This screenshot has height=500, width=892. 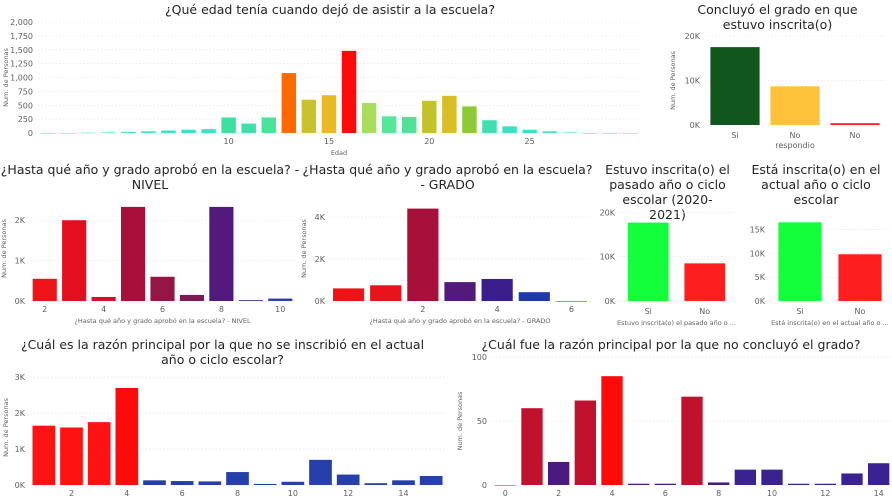 What do you see at coordinates (855, 135) in the screenshot?
I see `concluyo-category-label: No` at bounding box center [855, 135].